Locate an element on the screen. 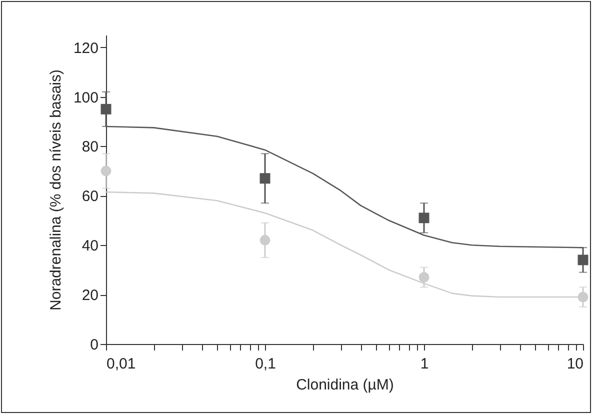 The height and width of the screenshot is (414, 592). x-tick-label: 0,01 is located at coordinates (121, 364).